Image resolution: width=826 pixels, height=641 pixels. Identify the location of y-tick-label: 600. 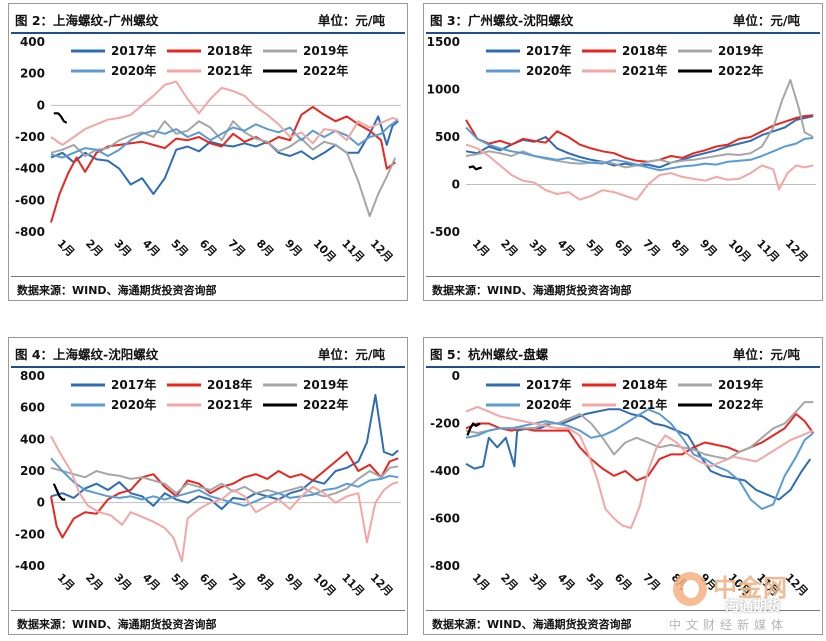
(32, 408).